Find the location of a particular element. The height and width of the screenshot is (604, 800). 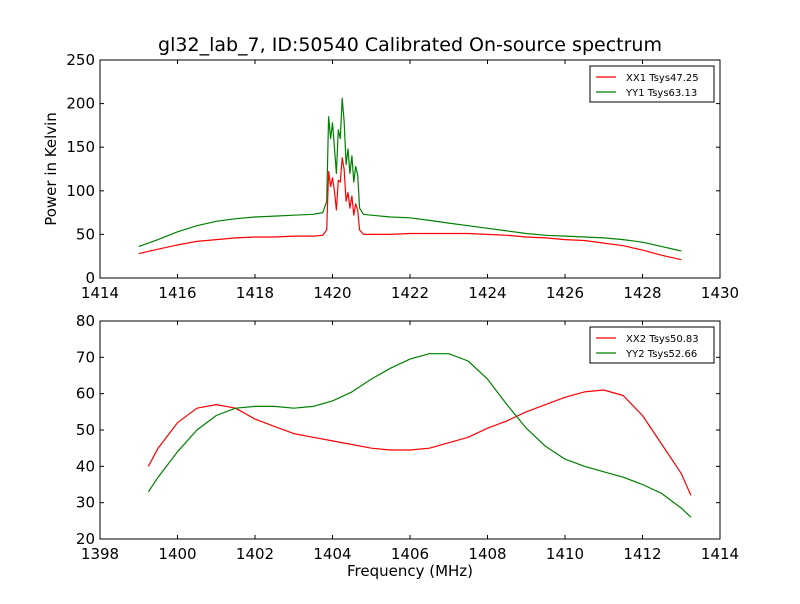

top-y-tick-label: 150 is located at coordinates (80, 147).